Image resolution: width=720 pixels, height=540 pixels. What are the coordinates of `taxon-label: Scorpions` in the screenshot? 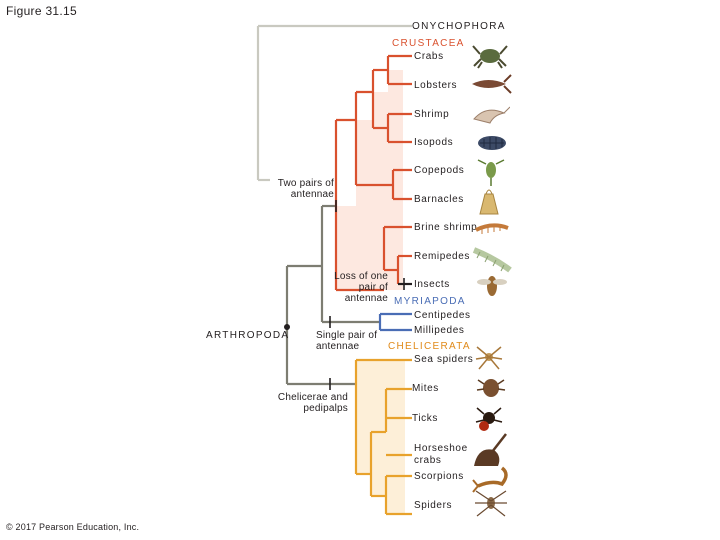 It's located at (439, 476).